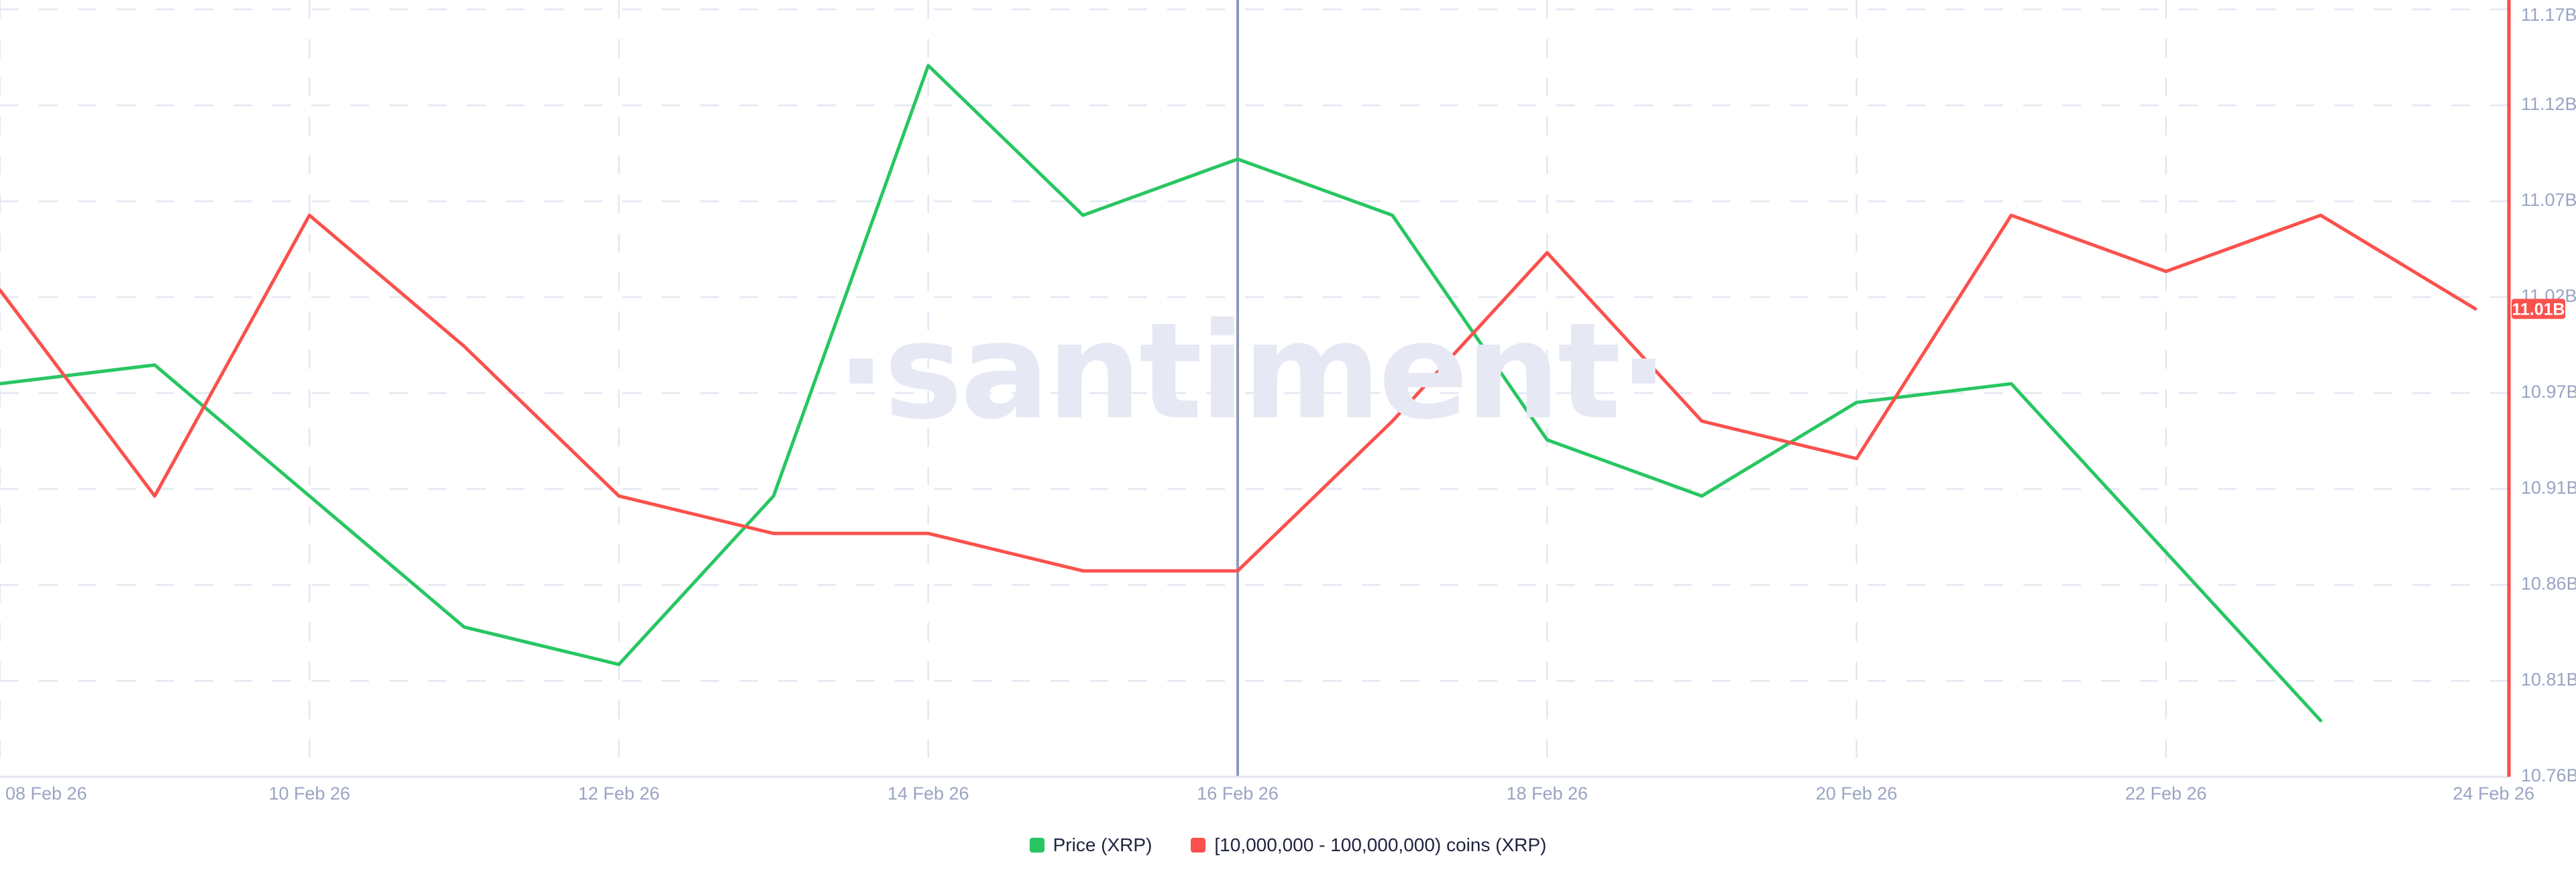 Image resolution: width=2576 pixels, height=872 pixels. I want to click on x-tick-label: 16 Feb 26, so click(1238, 793).